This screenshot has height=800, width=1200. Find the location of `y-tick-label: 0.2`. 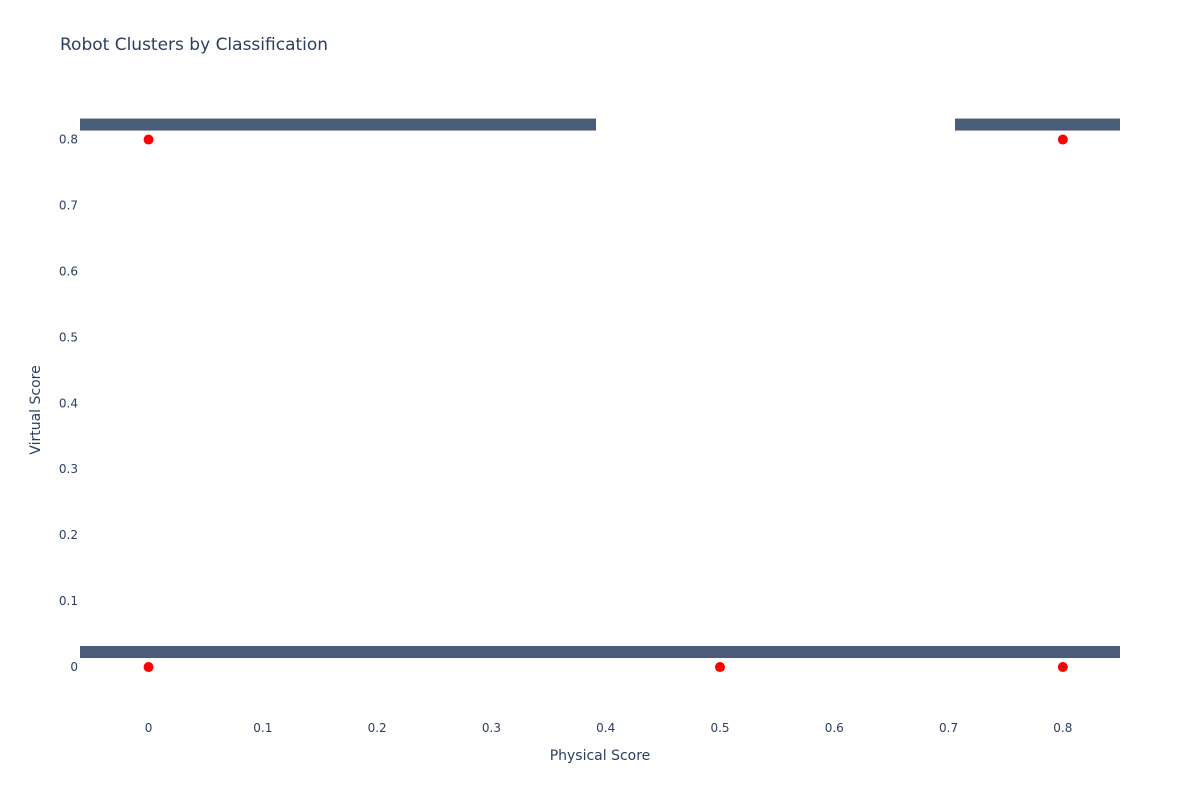

y-tick-label: 0.2 is located at coordinates (68, 535).